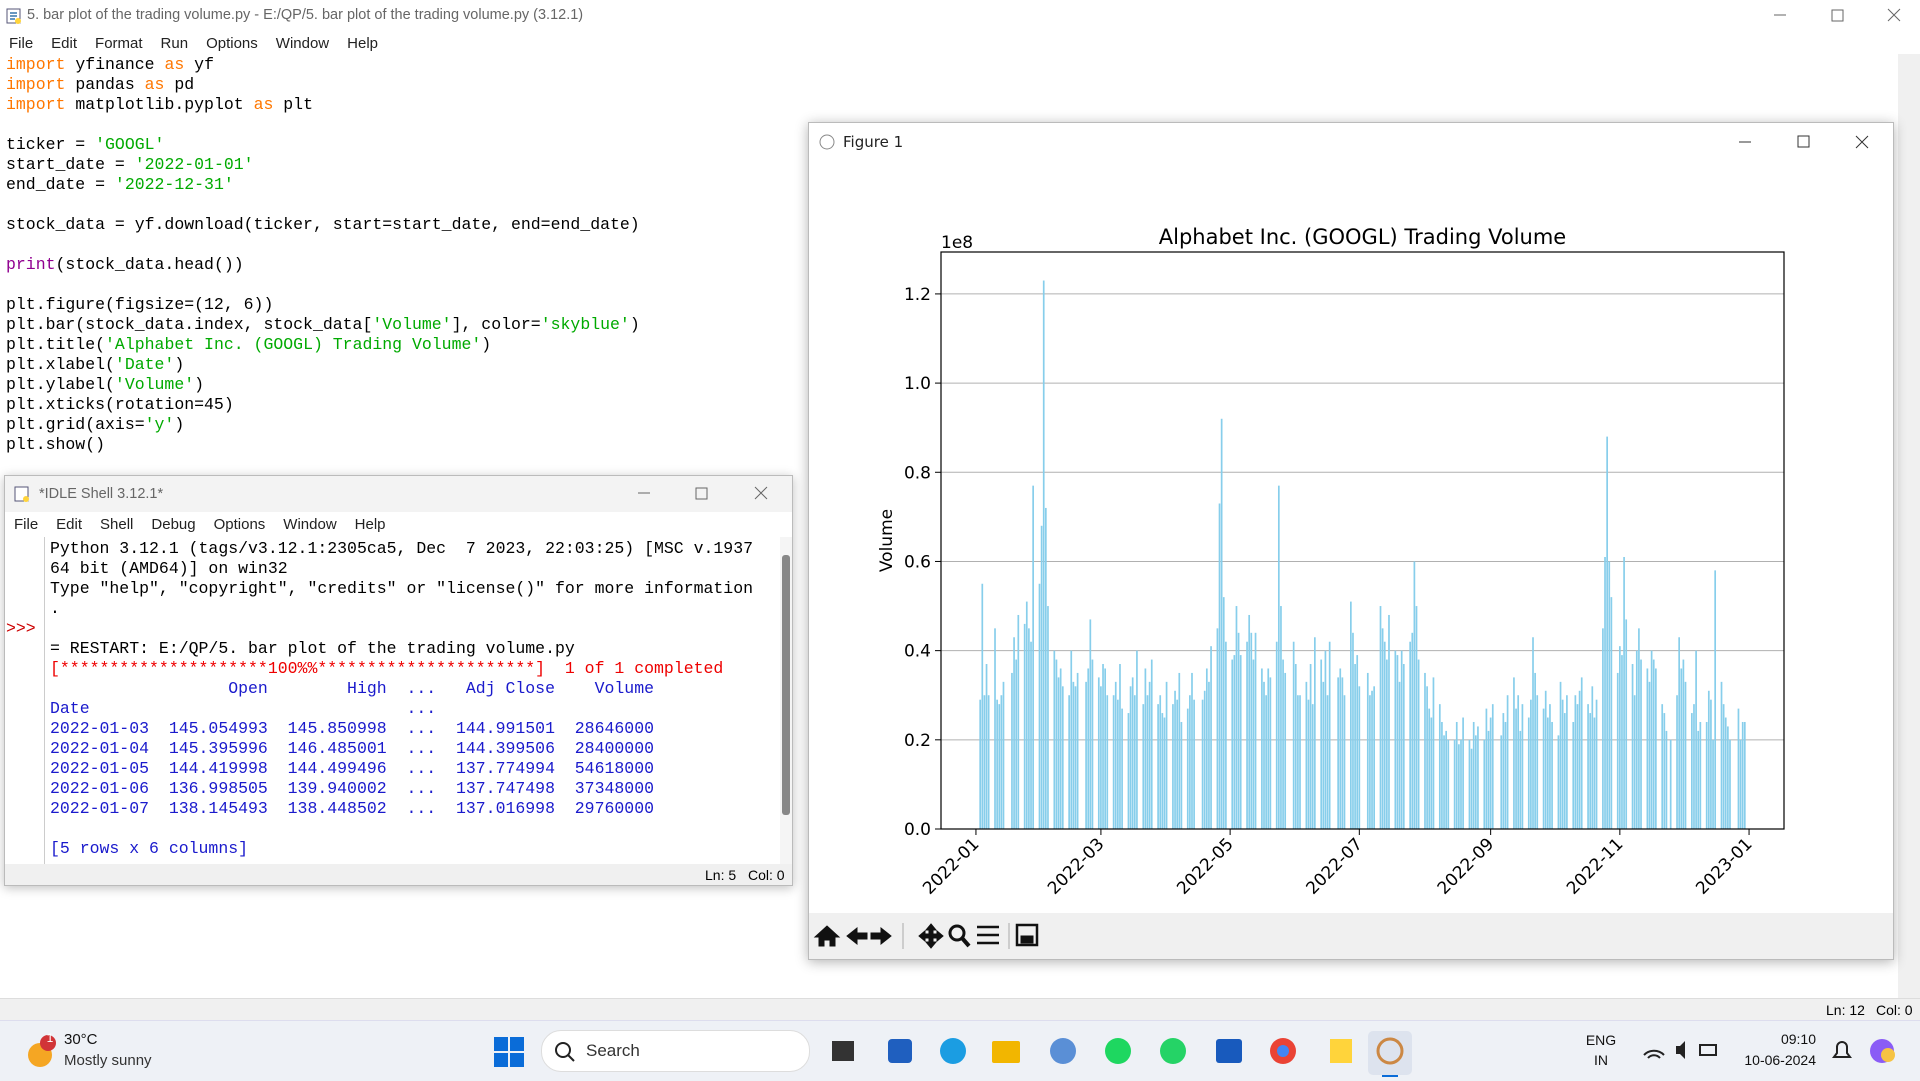 This screenshot has height=1081, width=1920. I want to click on notifications, so click(1868, 1052).